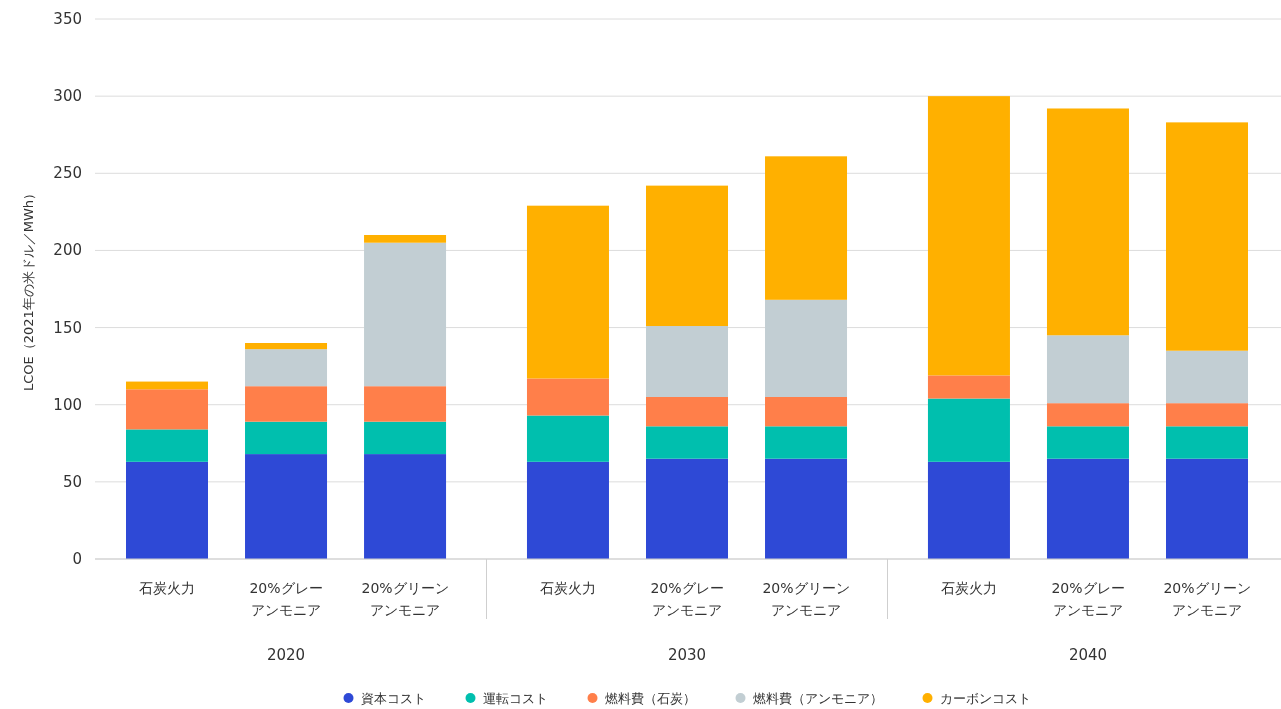  What do you see at coordinates (67, 404) in the screenshot?
I see `y-tick-label: 100` at bounding box center [67, 404].